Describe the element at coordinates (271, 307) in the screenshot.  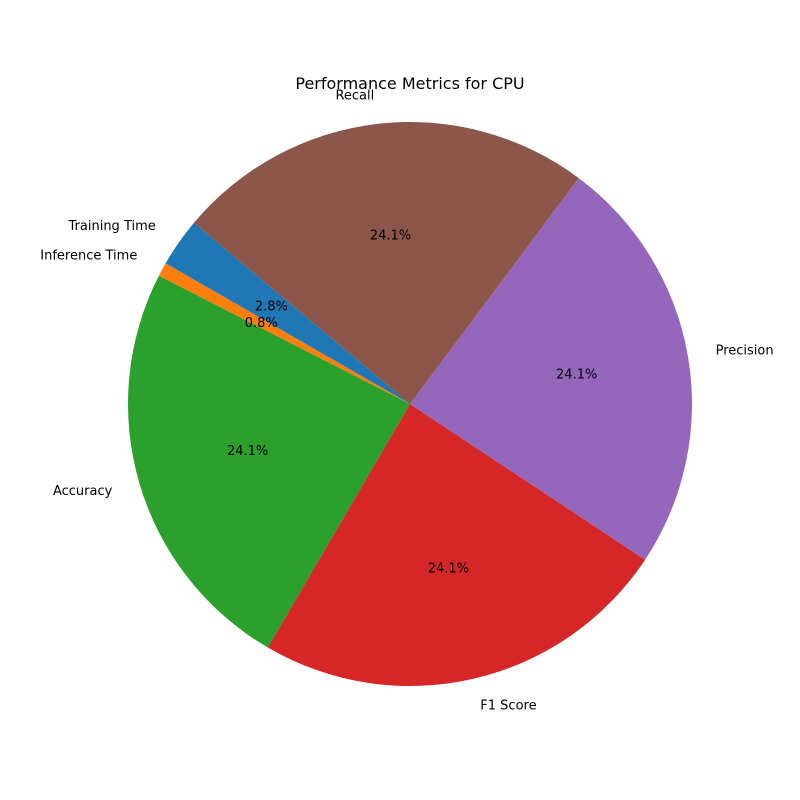
I see `slice-percent-training-time: 2.8%` at that location.